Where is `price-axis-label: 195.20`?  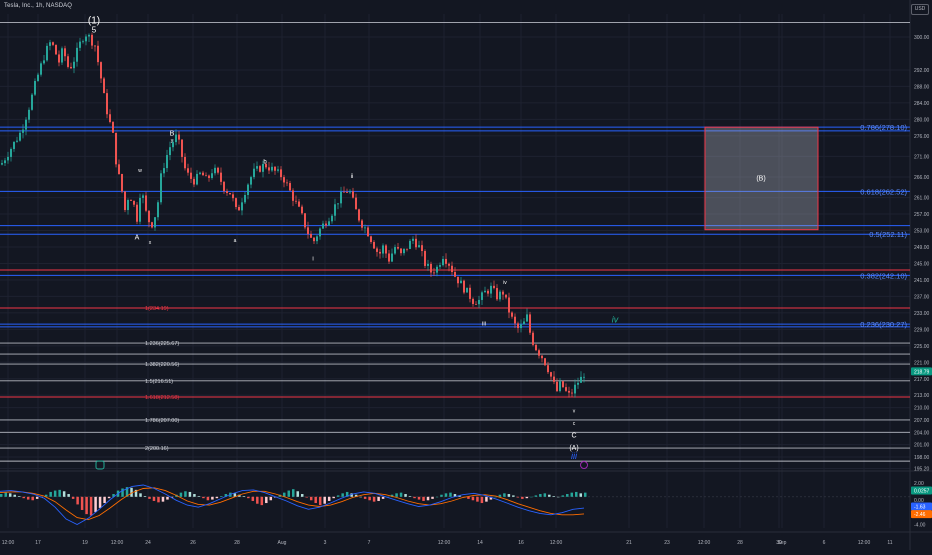 price-axis-label: 195.20 is located at coordinates (922, 470).